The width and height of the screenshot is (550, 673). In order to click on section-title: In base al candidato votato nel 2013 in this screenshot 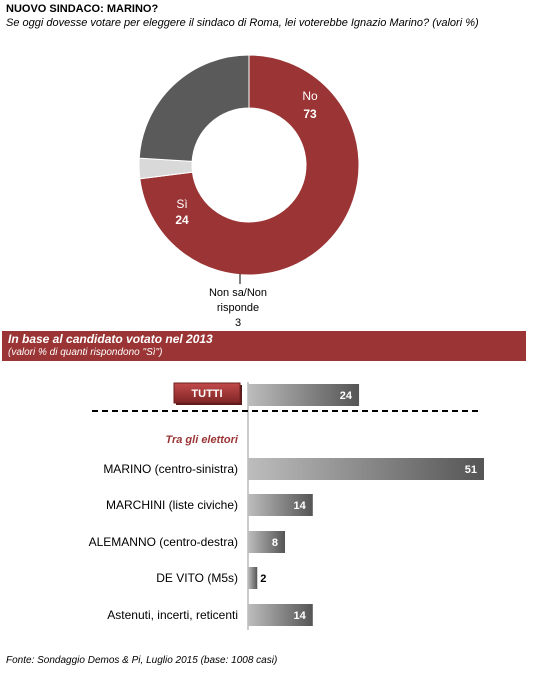, I will do `click(110, 339)`.